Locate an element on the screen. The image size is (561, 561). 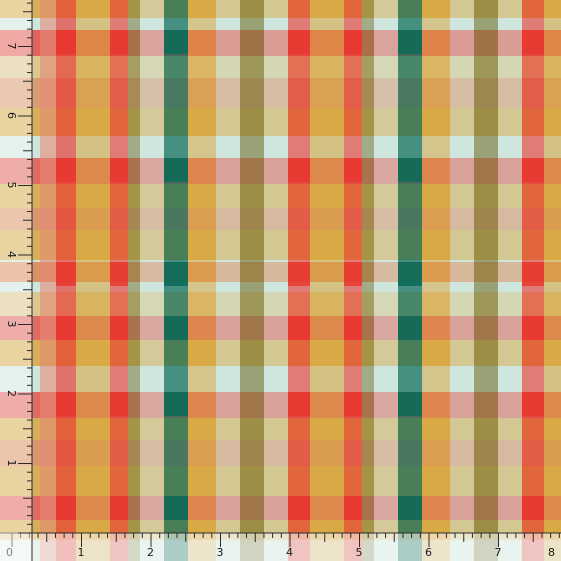
left-ruler-labels: 7 6 5 4 3 2 1 is located at coordinates (11, 255).